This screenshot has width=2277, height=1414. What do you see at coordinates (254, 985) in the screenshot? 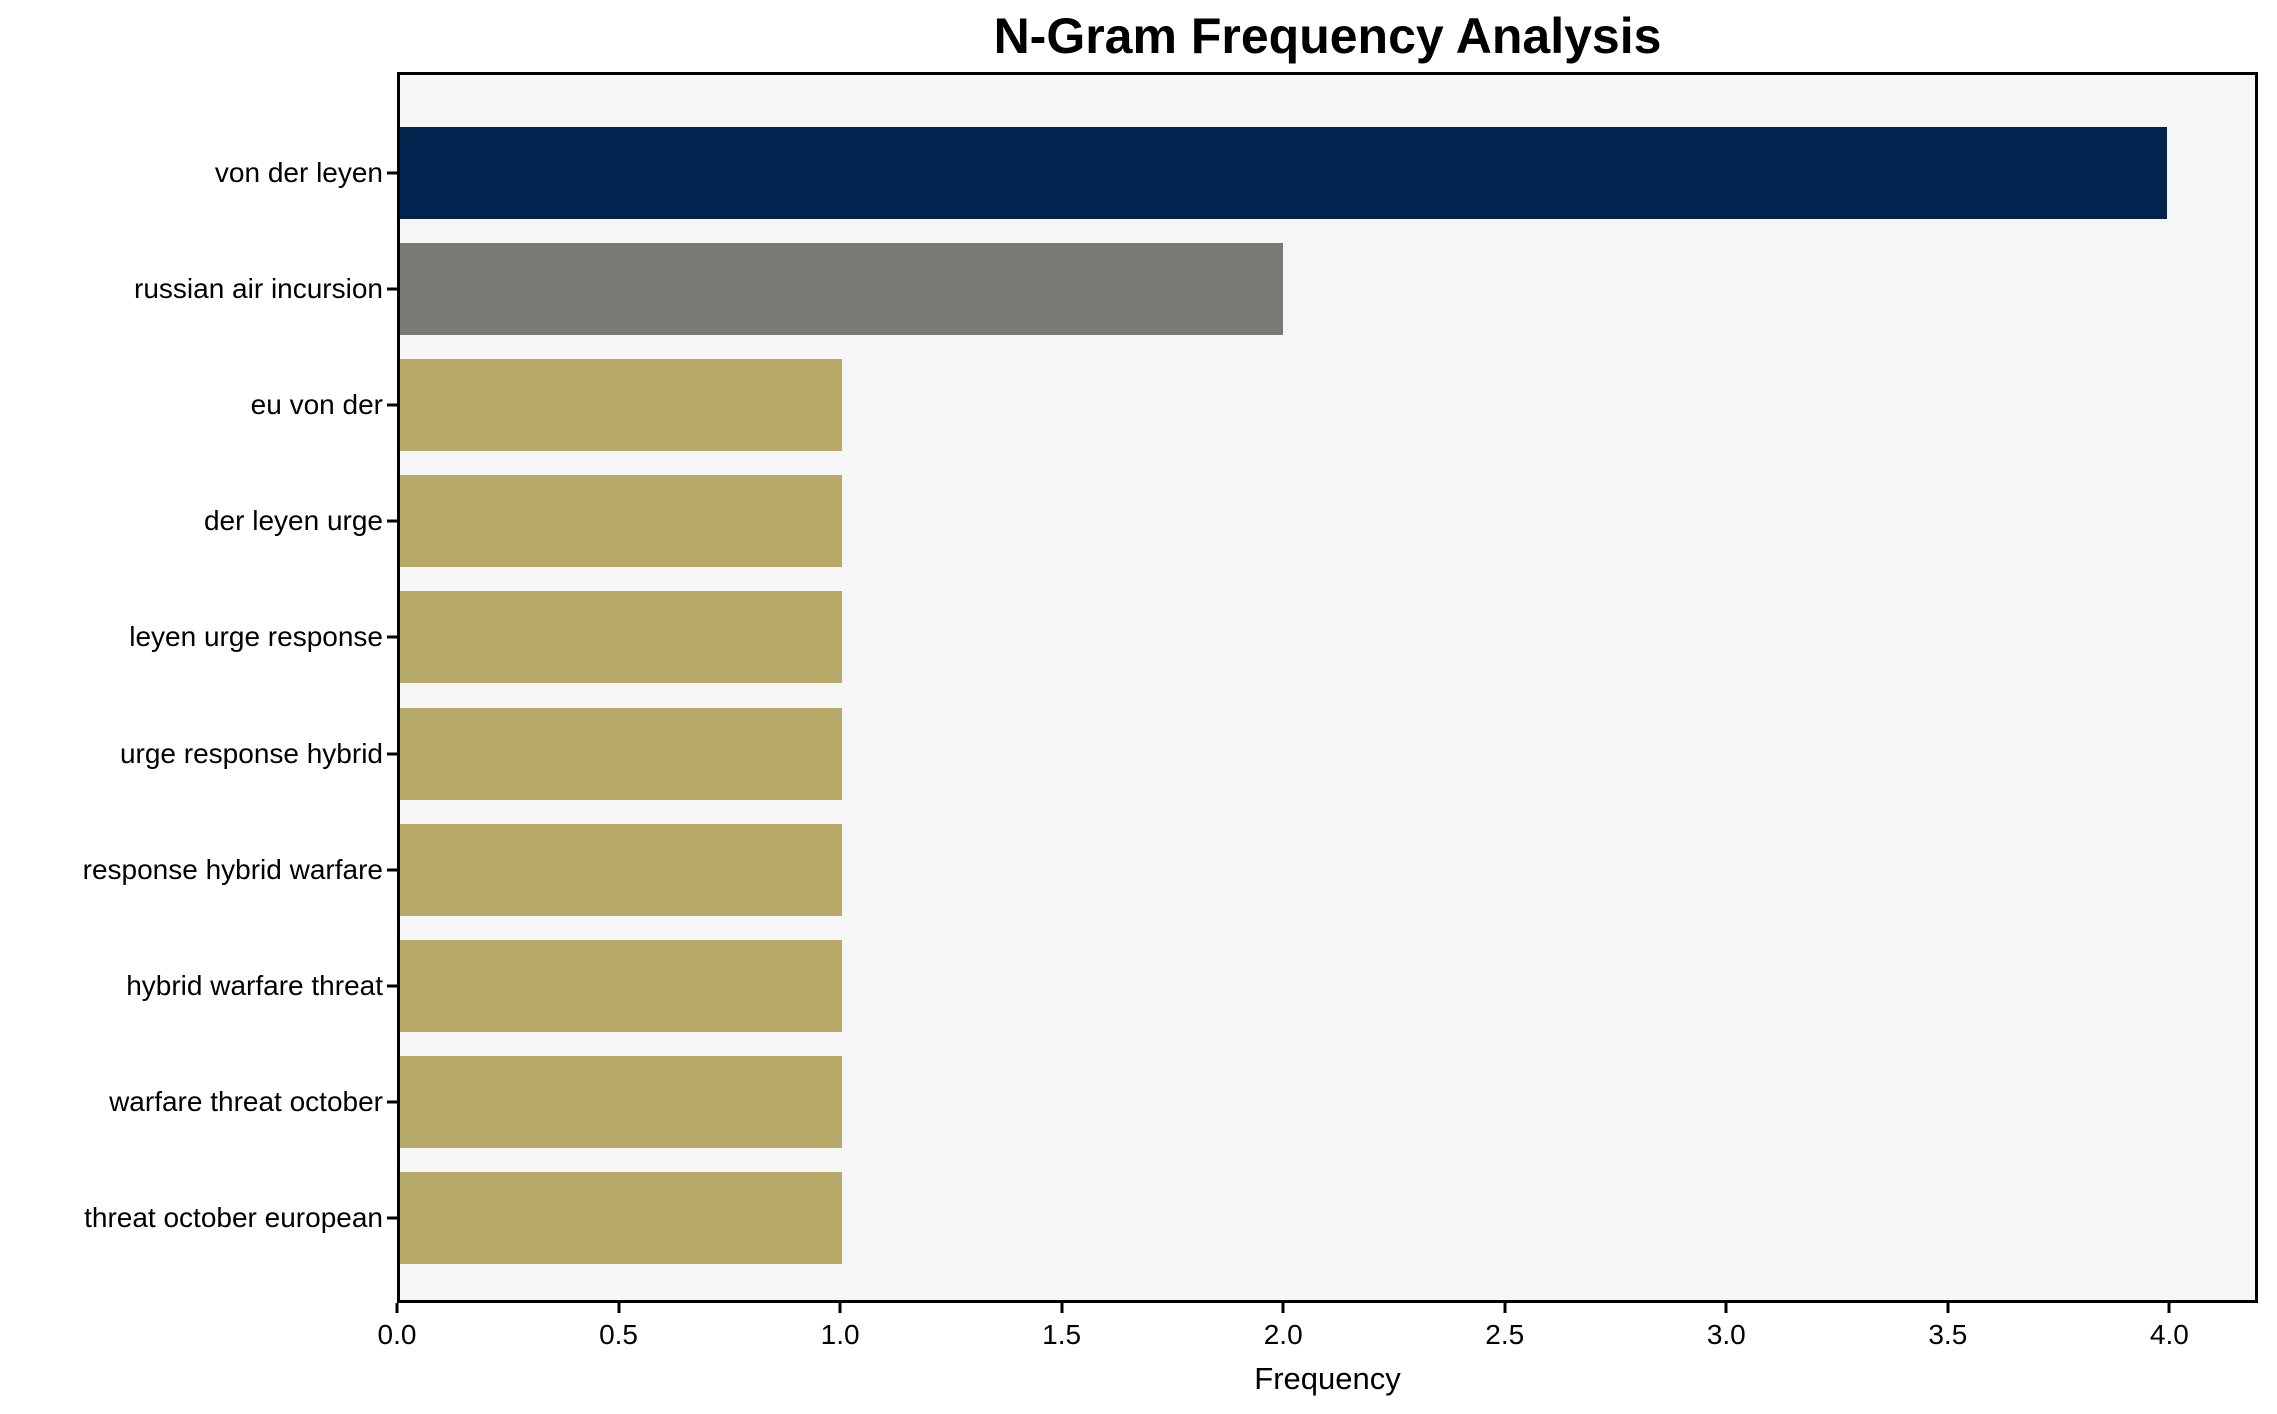
I see `y-tick-label: hybrid warfare threat` at bounding box center [254, 985].